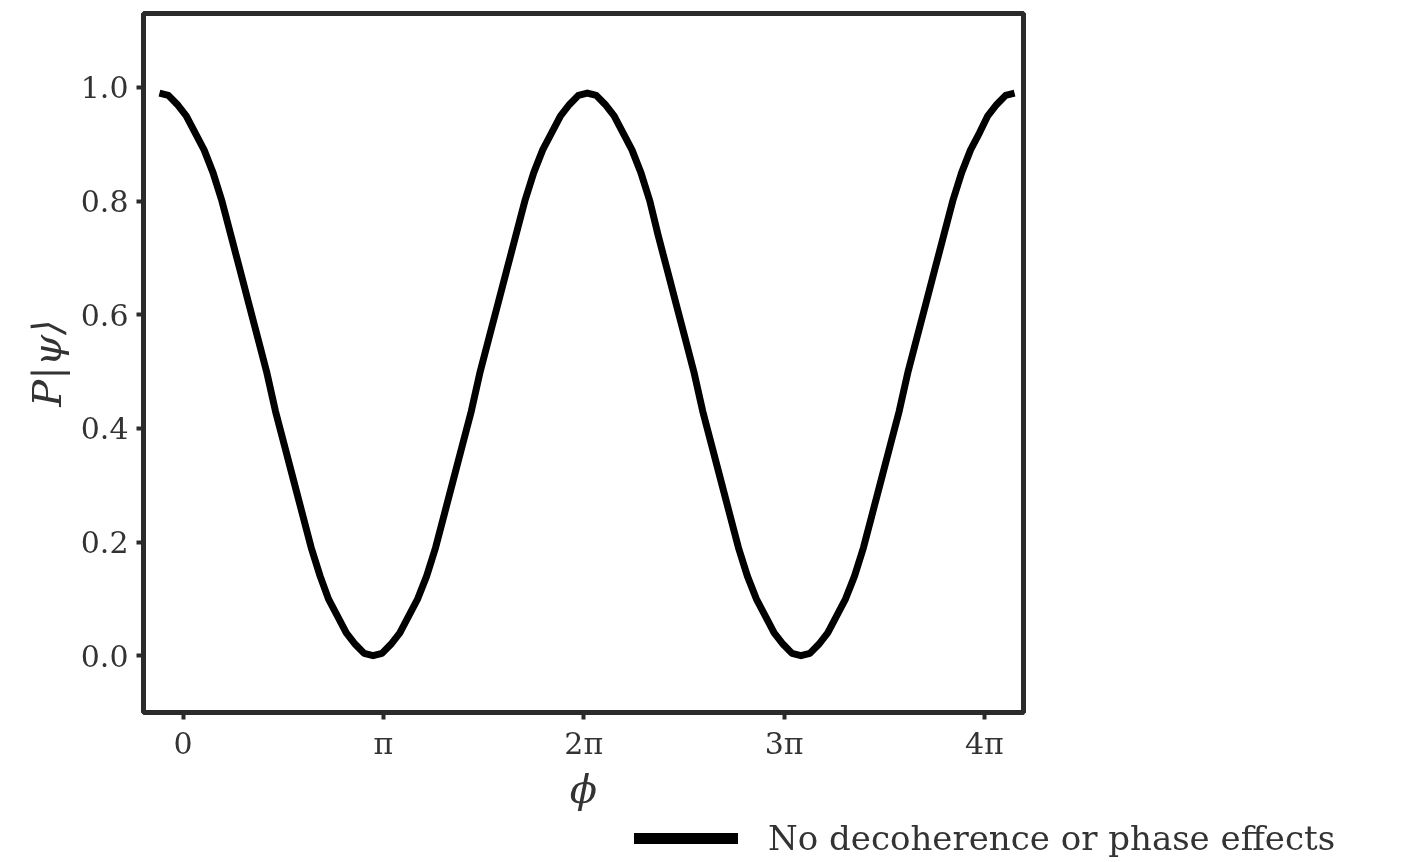 The width and height of the screenshot is (1426, 862). What do you see at coordinates (104, 656) in the screenshot?
I see `y-tick-label: 0.0` at bounding box center [104, 656].